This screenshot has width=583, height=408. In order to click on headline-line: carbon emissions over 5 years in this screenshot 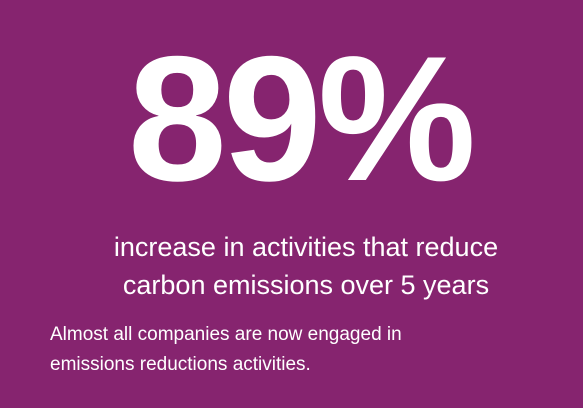, I will do `click(306, 285)`.